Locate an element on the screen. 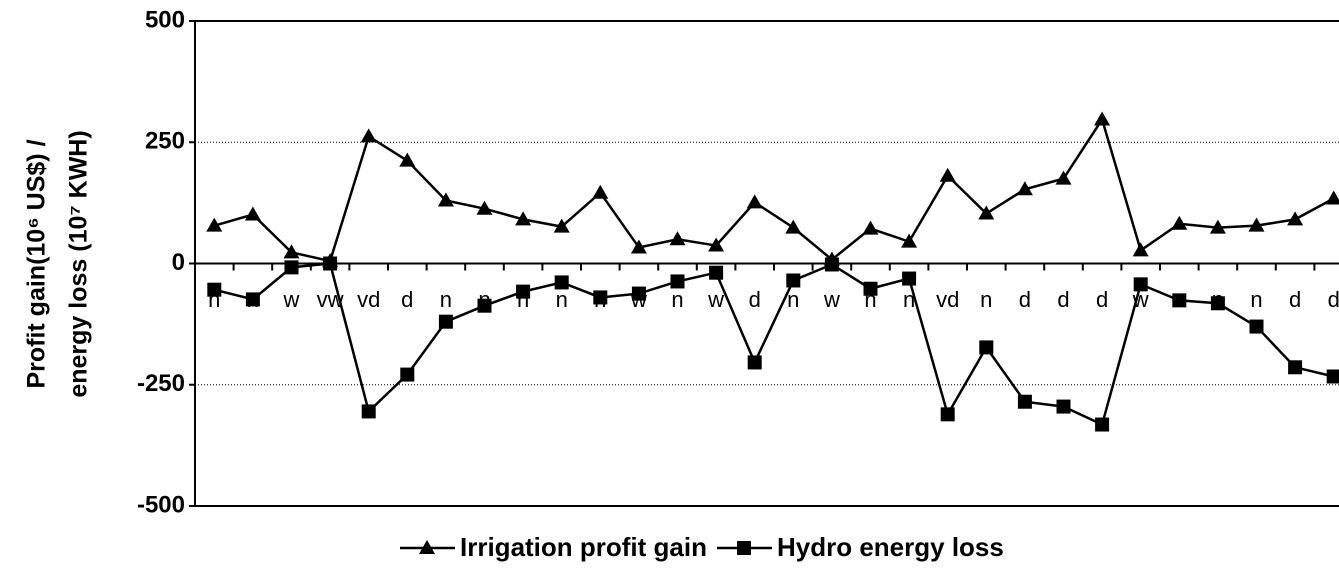 Image resolution: width=1339 pixels, height=568 pixels. legend-label: Hydro energy loss is located at coordinates (890, 547).